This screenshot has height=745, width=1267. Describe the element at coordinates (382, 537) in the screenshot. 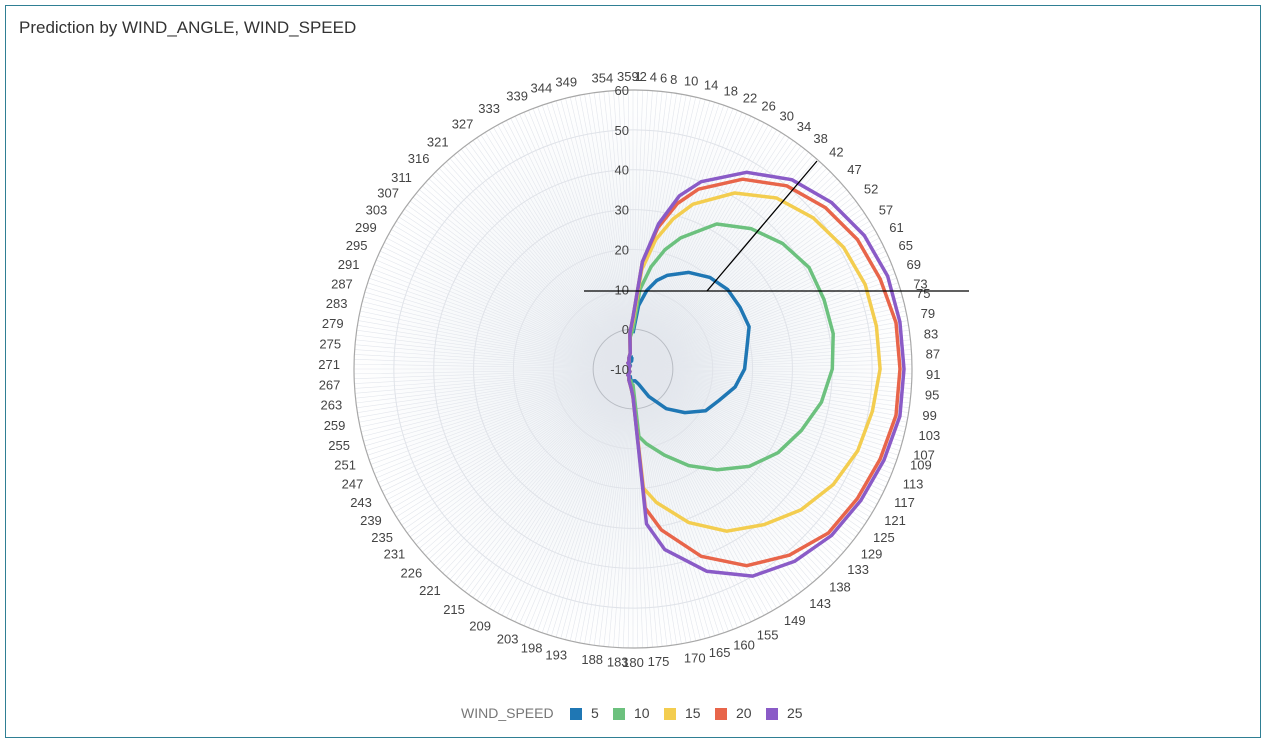

I see `angular-tick-label: 235` at that location.